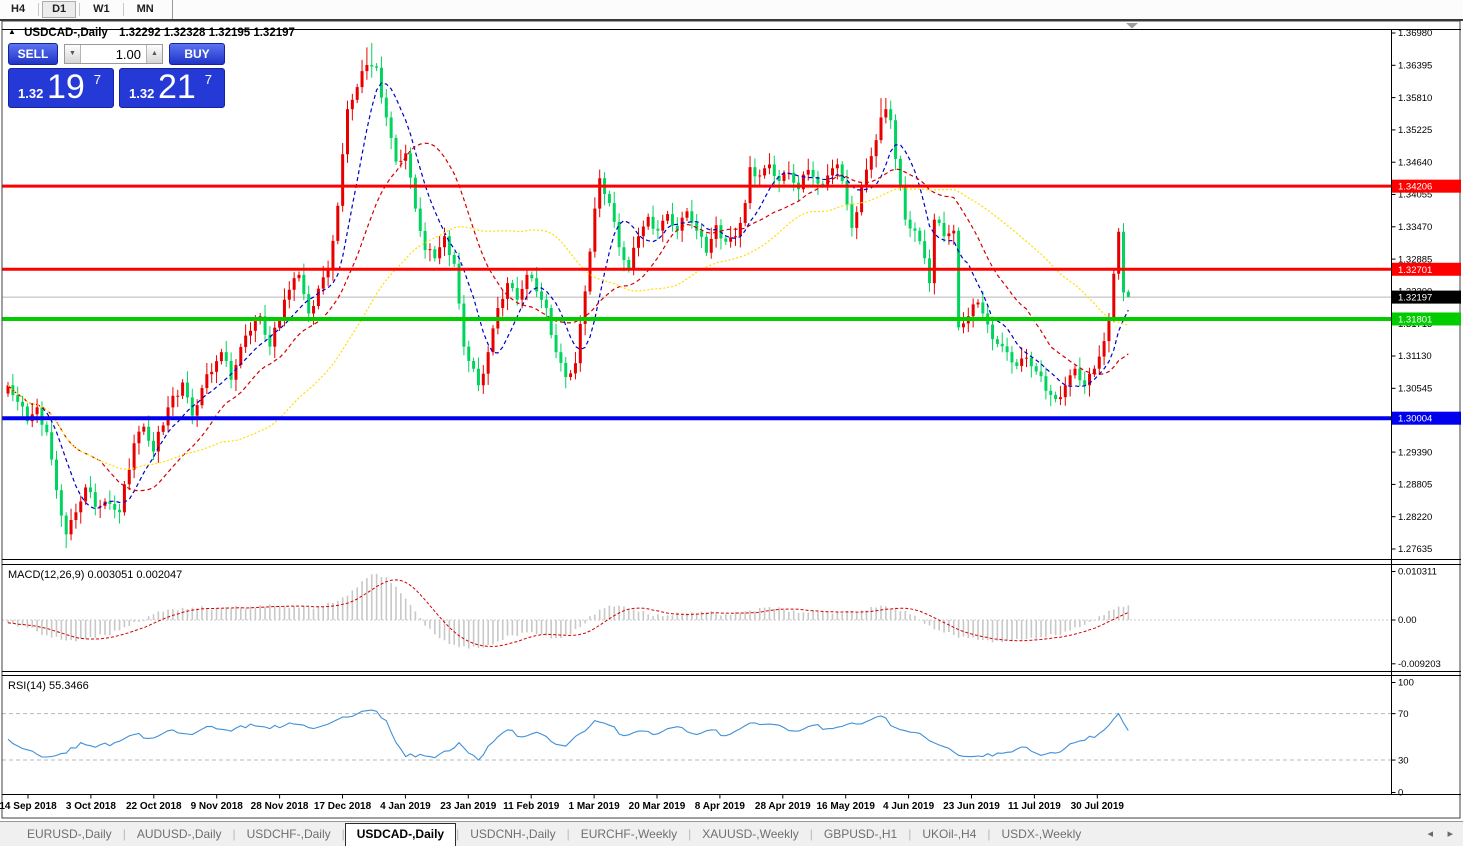  I want to click on buy-price-display: 1.32 21 7, so click(172, 88).